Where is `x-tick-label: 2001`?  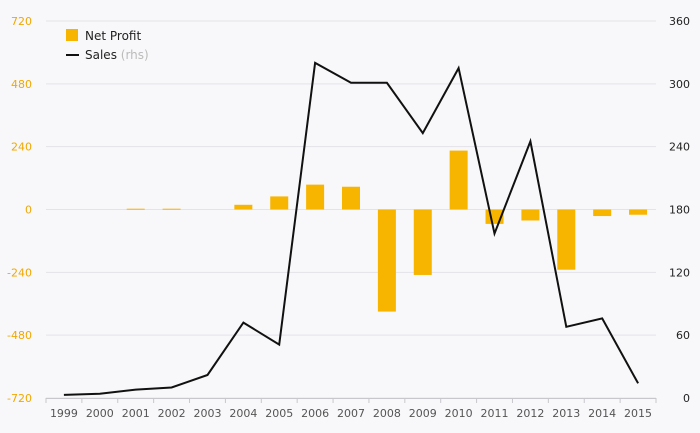
x-tick-label: 2001 is located at coordinates (136, 413).